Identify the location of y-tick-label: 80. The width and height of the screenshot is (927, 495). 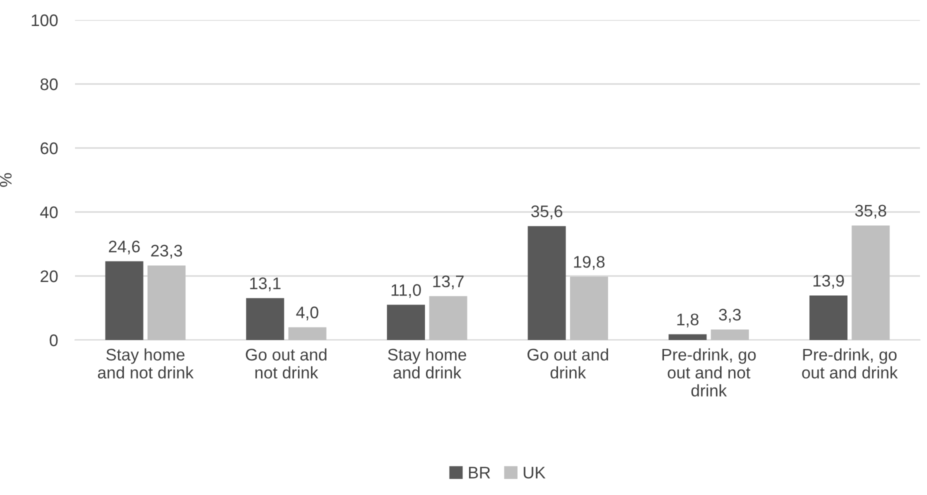
(49, 84).